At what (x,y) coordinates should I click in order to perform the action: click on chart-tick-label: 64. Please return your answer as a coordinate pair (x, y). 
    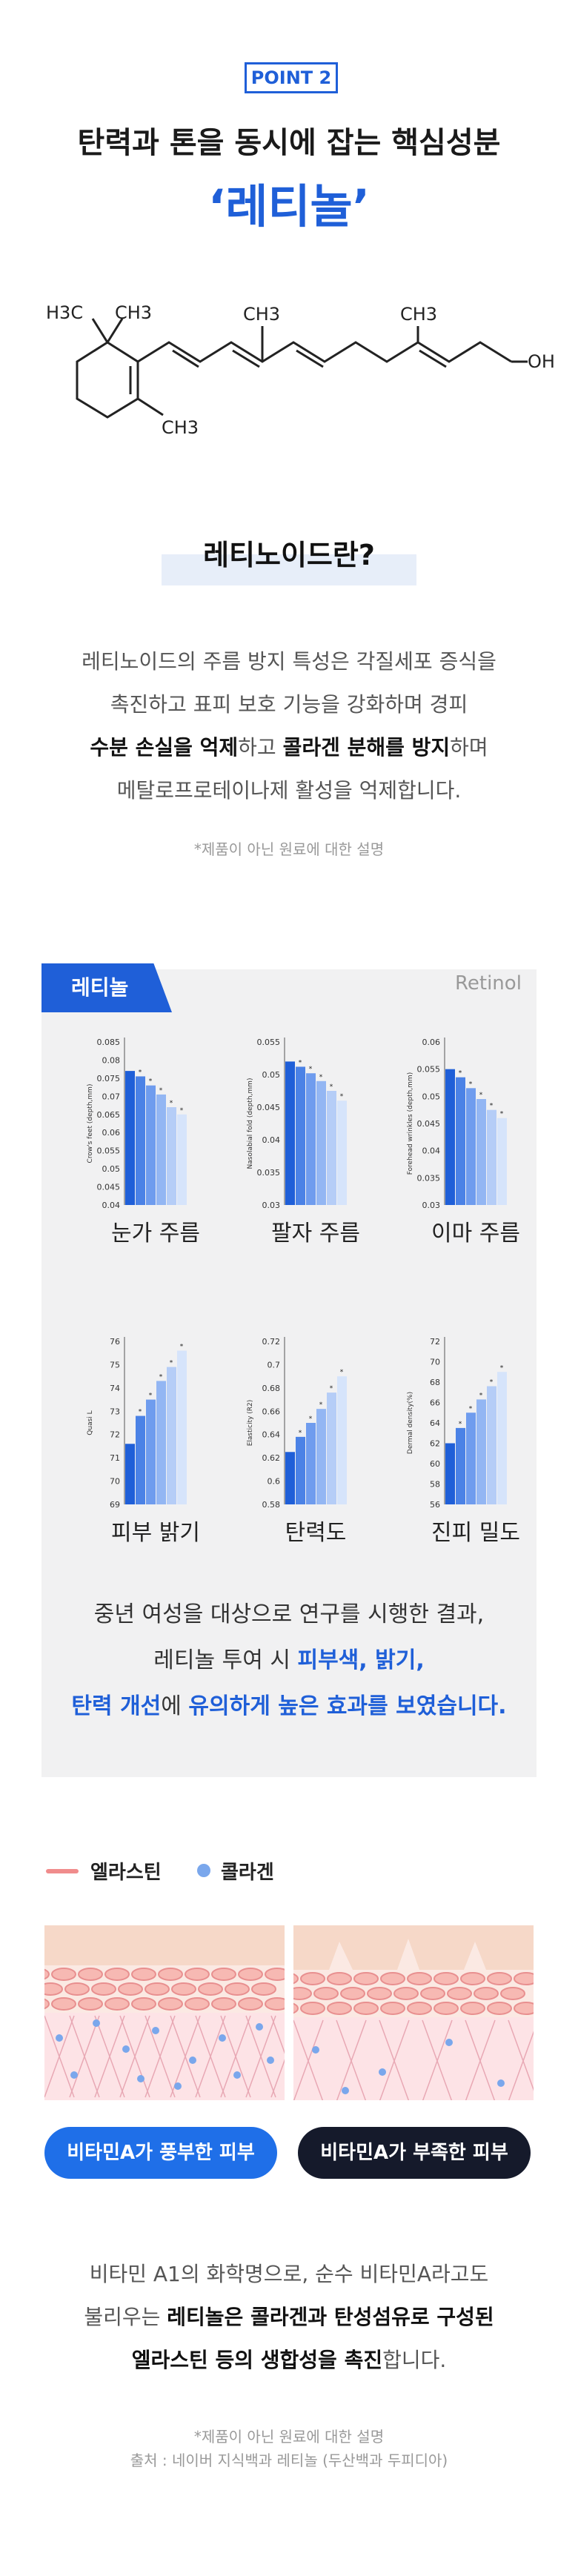
    Looking at the image, I should click on (435, 1423).